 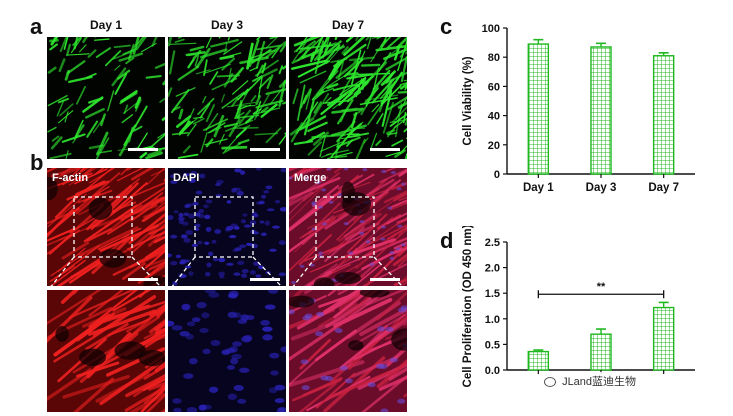 I want to click on micrograph-a-day7, so click(x=348, y=98).